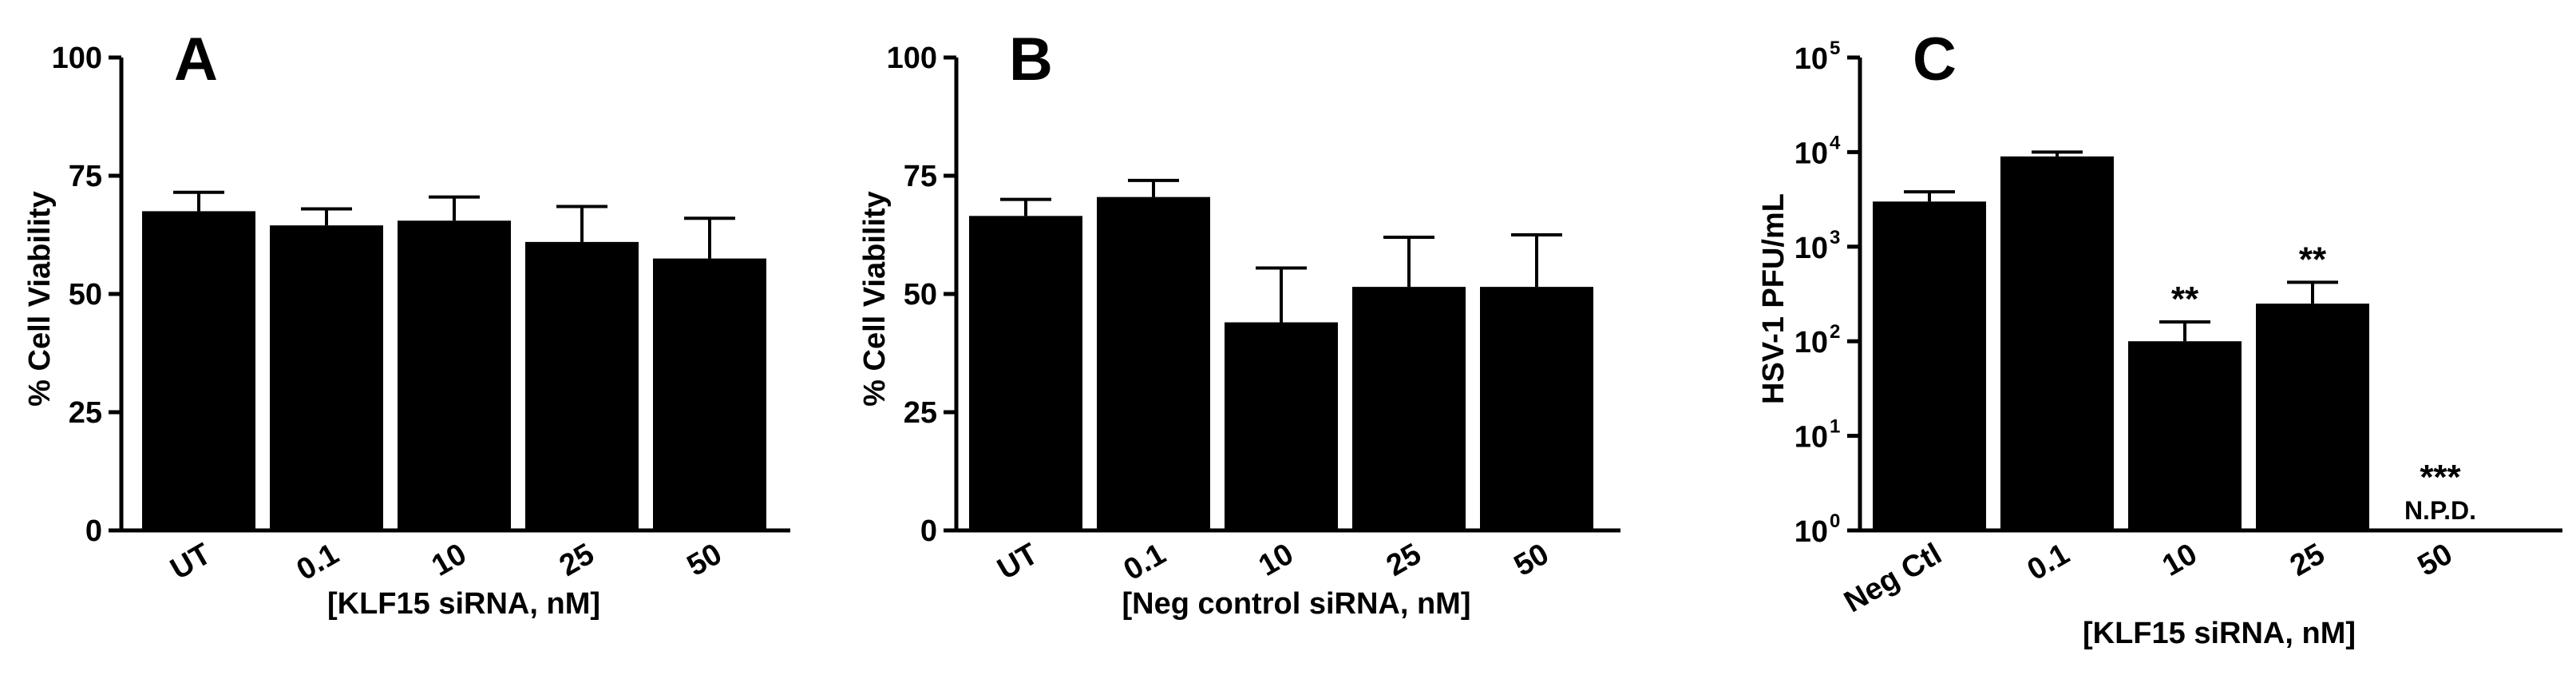  Describe the element at coordinates (1031, 59) in the screenshot. I see `panel-letter: B` at that location.